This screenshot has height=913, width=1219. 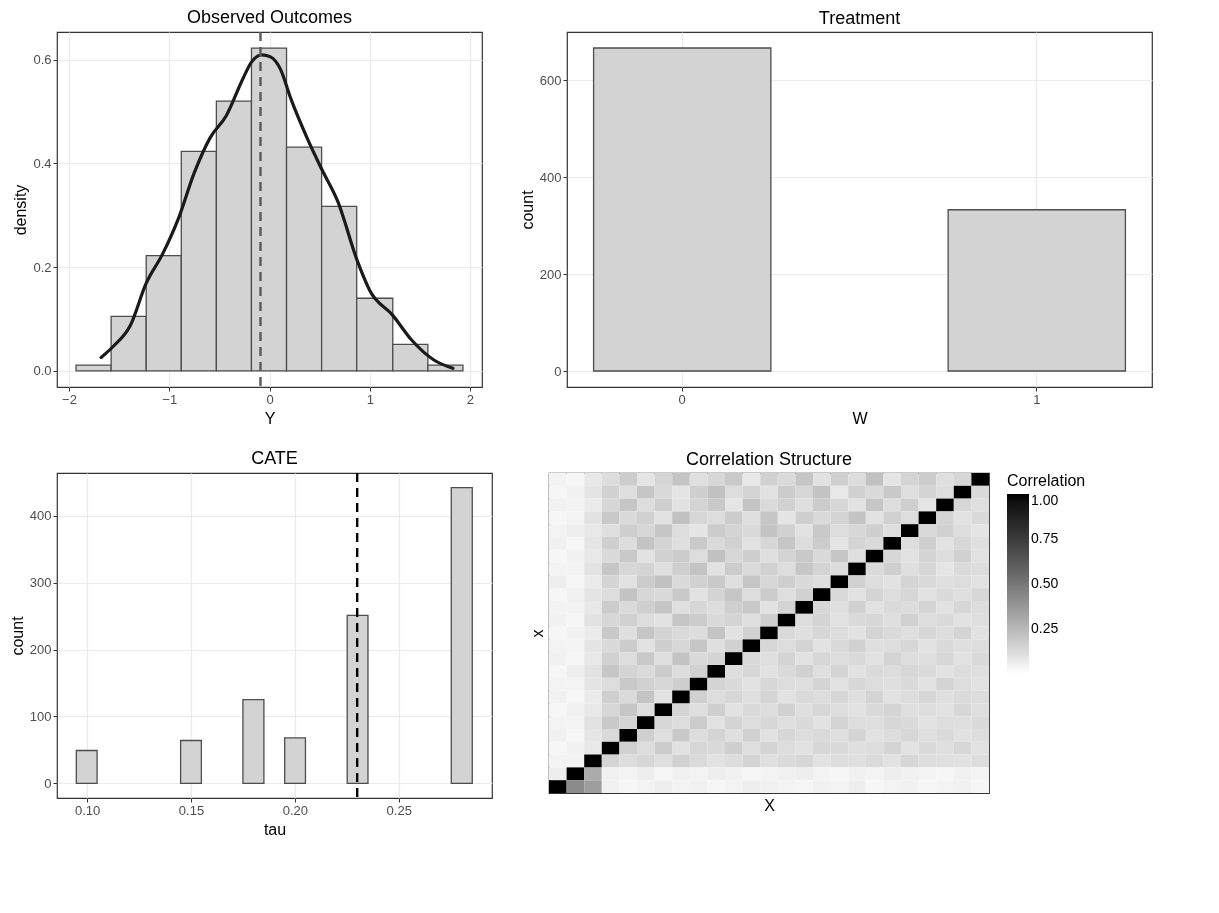 I want to click on y-tick-label: 0.0, so click(x=42, y=371).